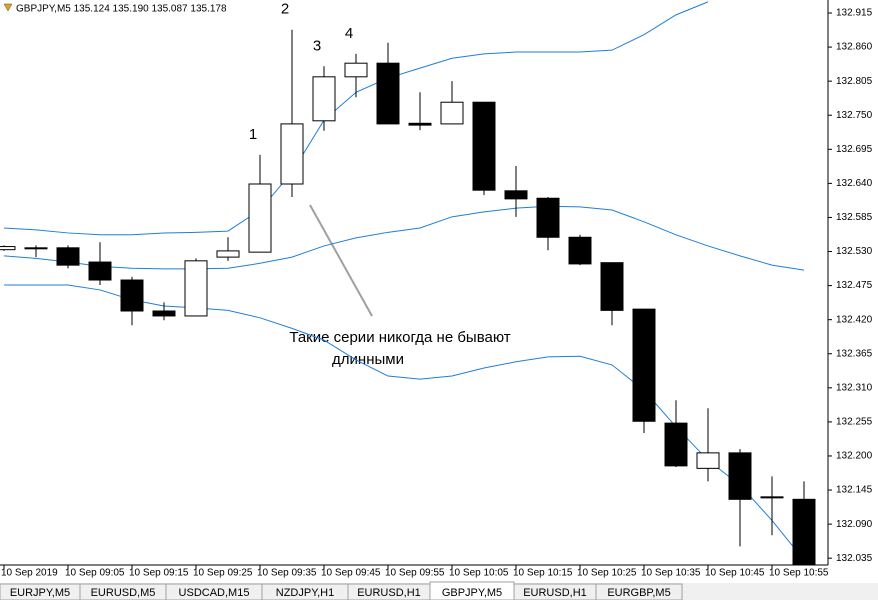 The width and height of the screenshot is (878, 600). I want to click on y-tick-label: 132.695, so click(854, 149).